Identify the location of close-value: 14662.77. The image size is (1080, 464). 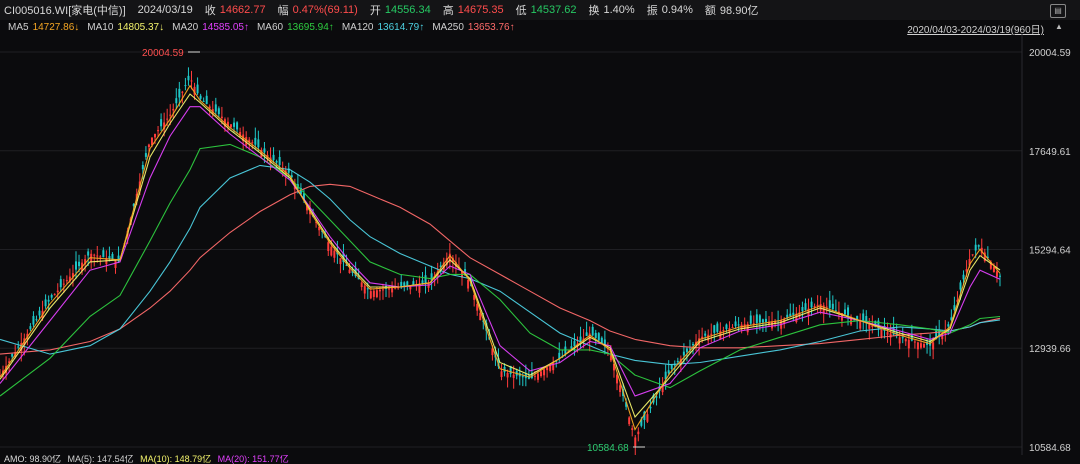
(242, 10).